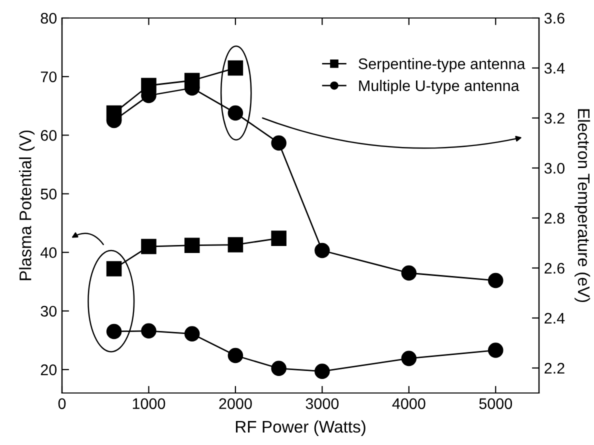  Describe the element at coordinates (48, 370) in the screenshot. I see `y-tick-label: 20` at that location.